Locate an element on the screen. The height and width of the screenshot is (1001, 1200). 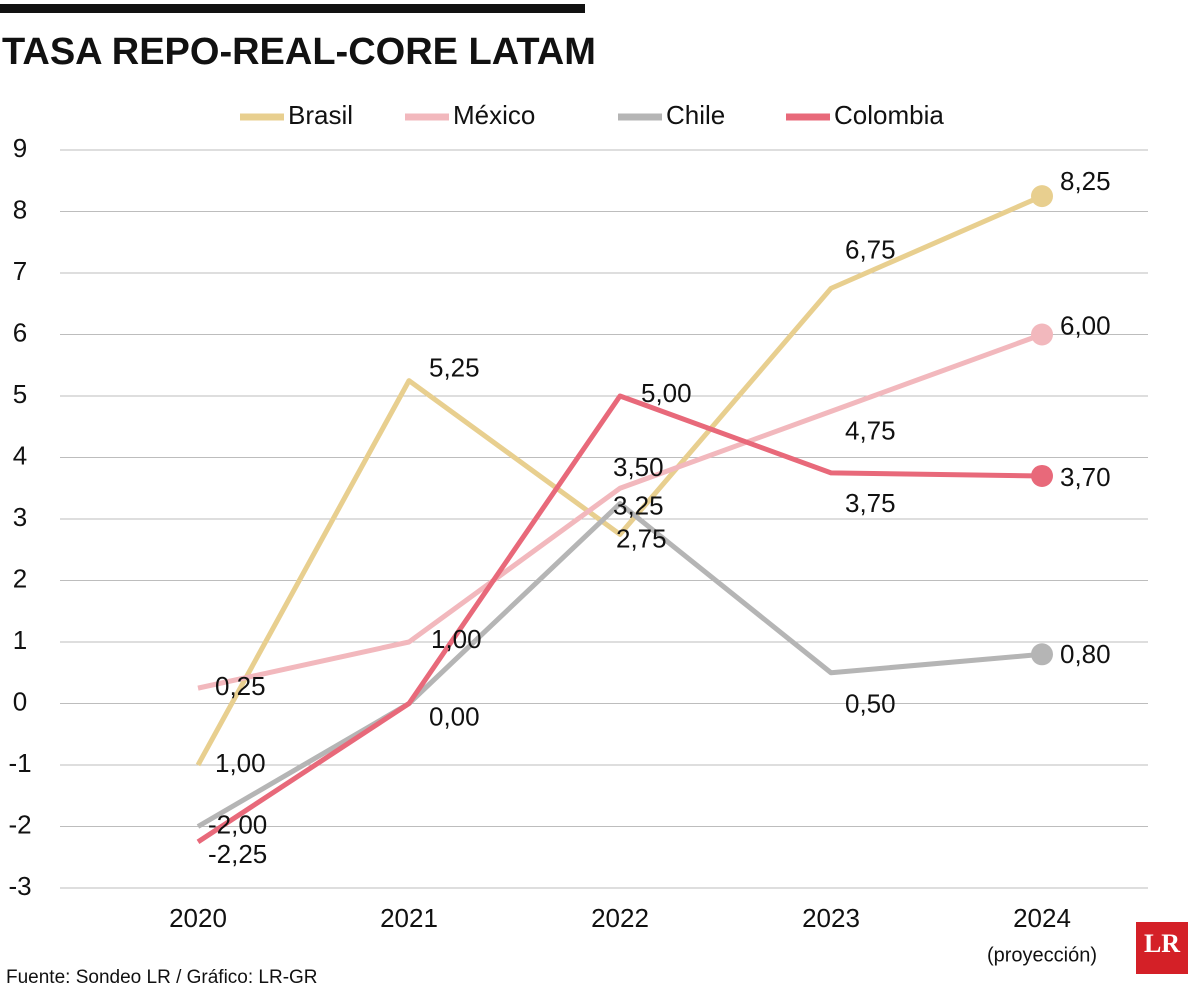
top-bar is located at coordinates (292, 8).